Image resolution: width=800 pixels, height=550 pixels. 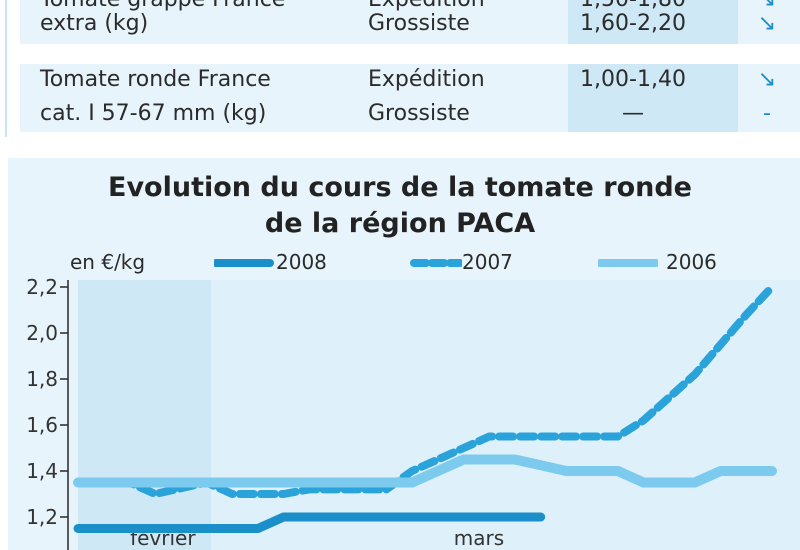 What do you see at coordinates (487, 262) in the screenshot?
I see `legend-label: 2007` at bounding box center [487, 262].